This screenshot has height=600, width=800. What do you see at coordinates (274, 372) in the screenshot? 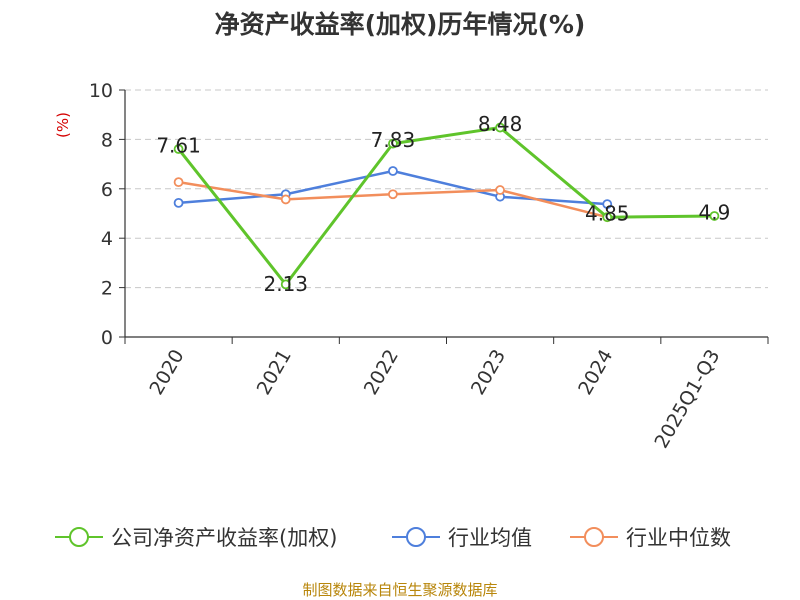
I see `x-tick-label-1: 2021` at bounding box center [274, 372].